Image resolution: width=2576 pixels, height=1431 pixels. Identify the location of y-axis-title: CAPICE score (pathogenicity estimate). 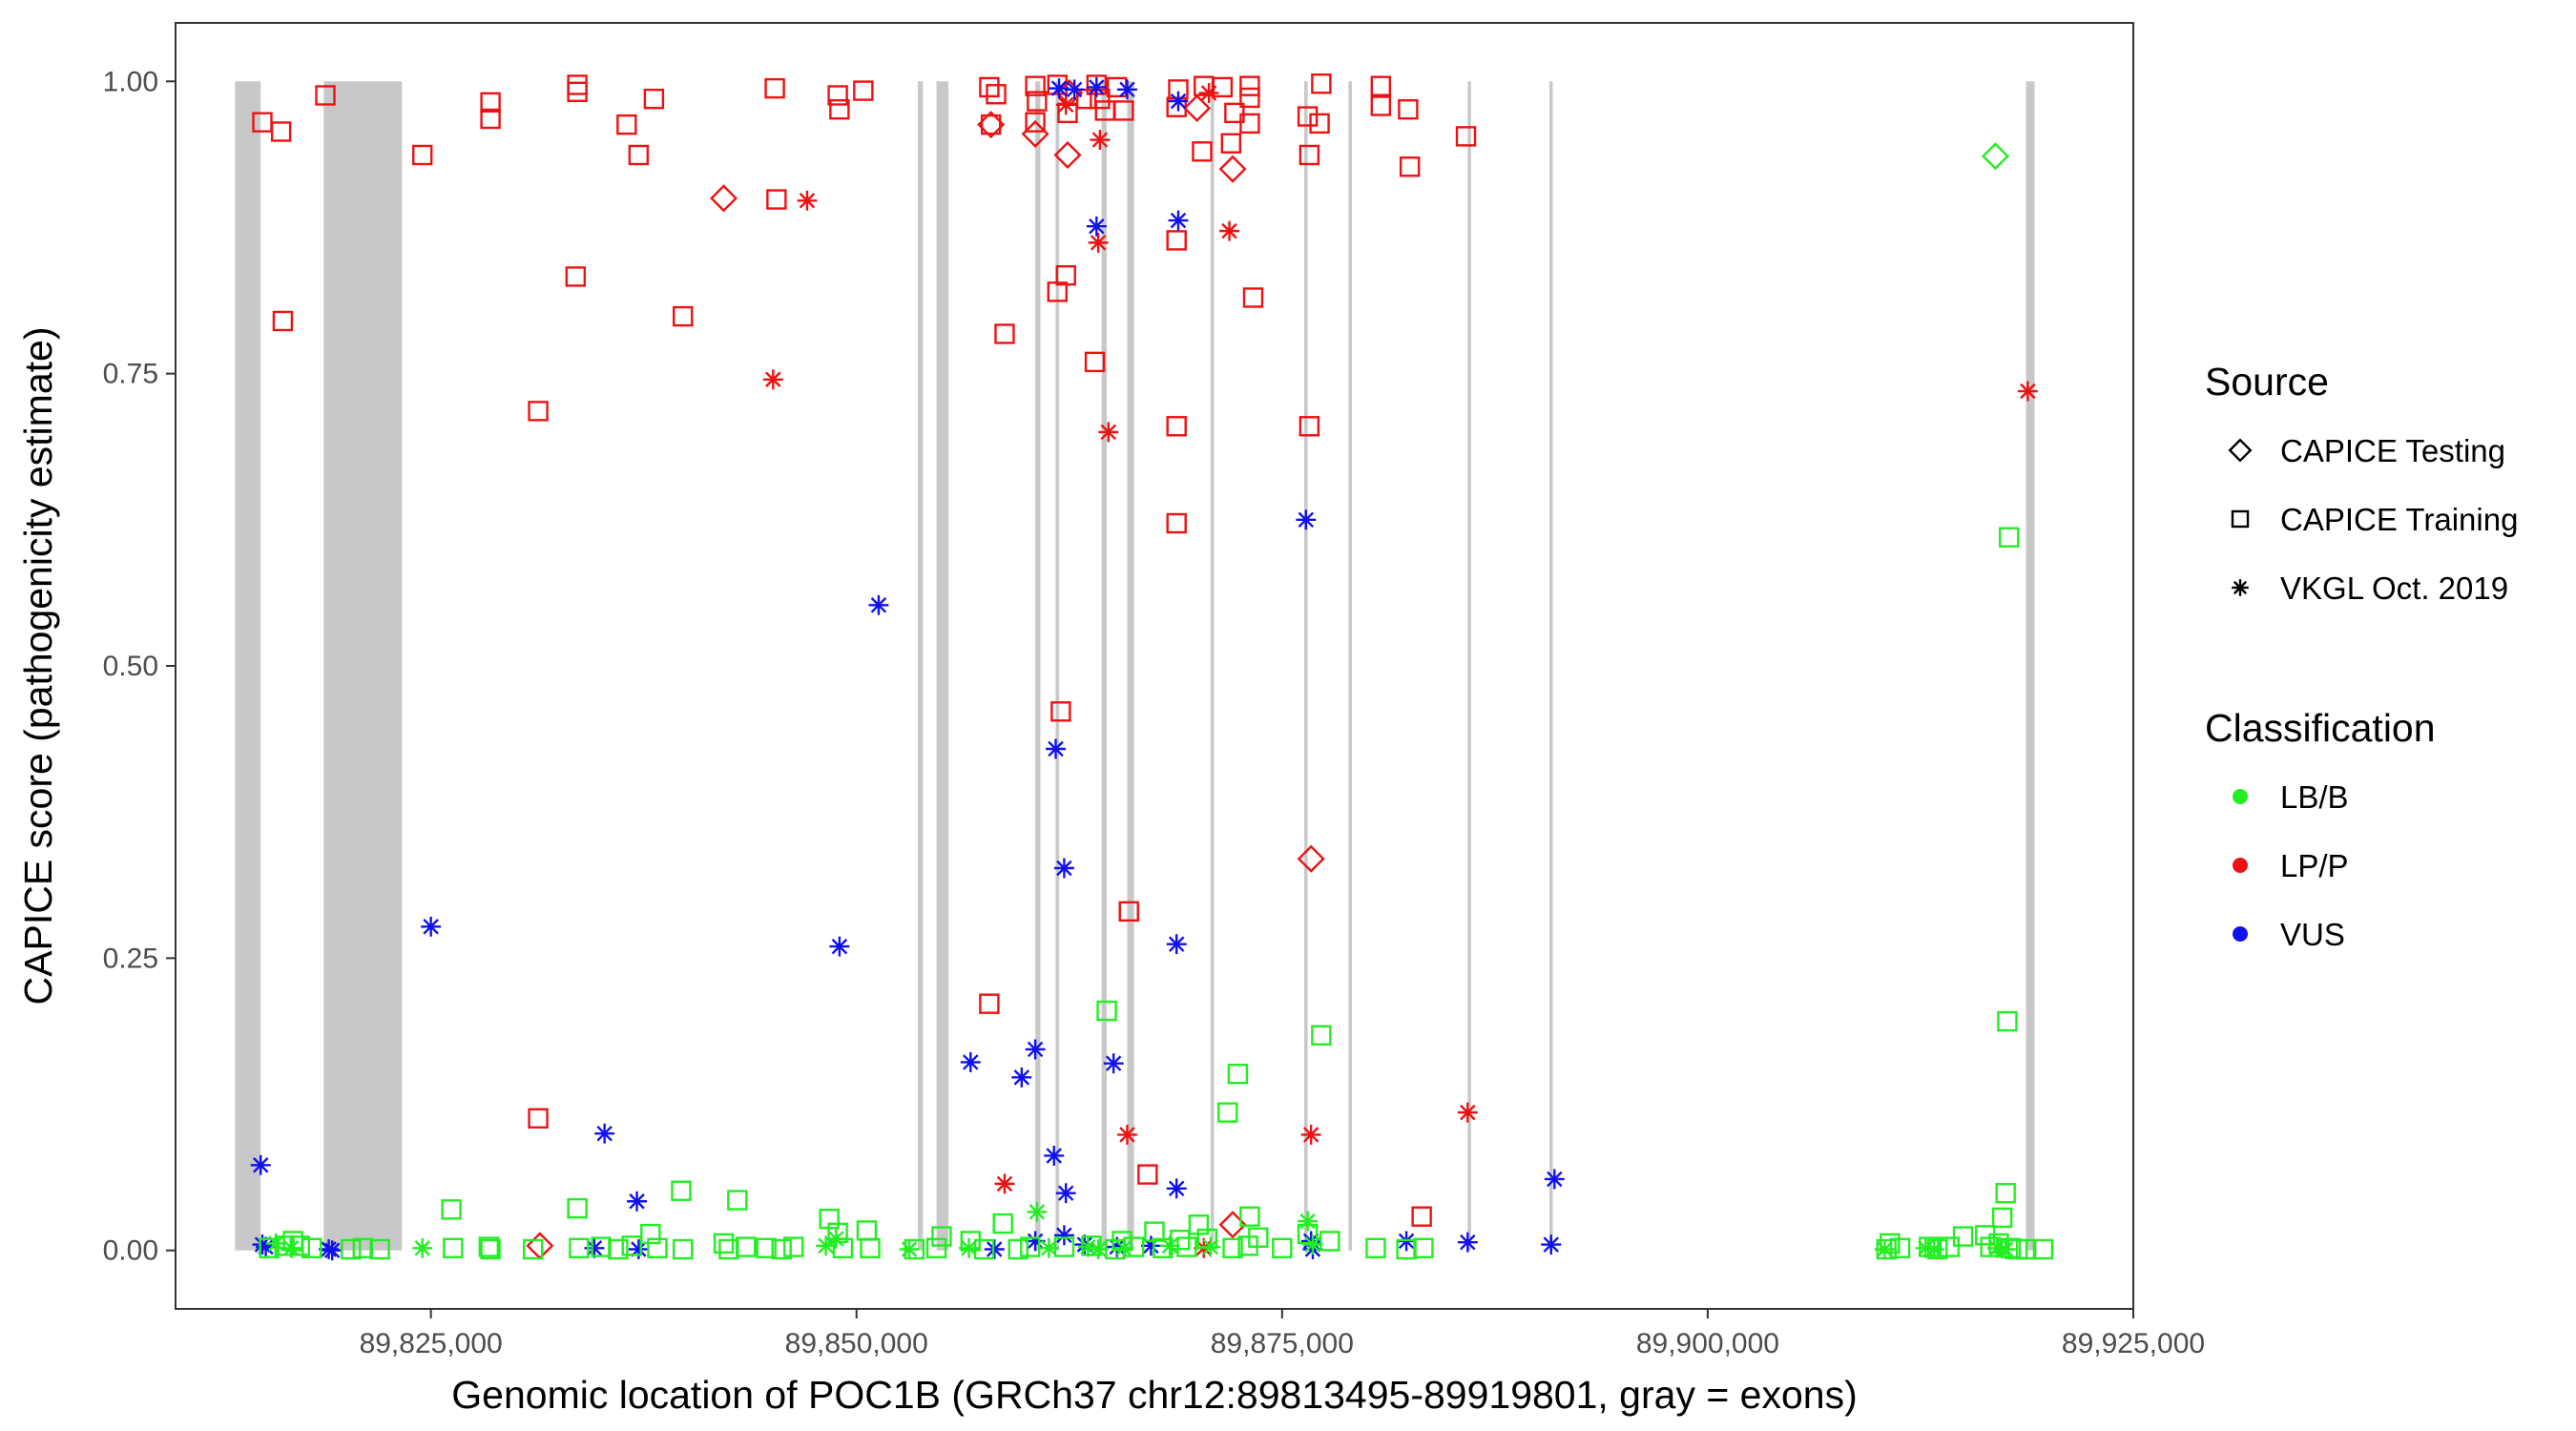
(38, 667).